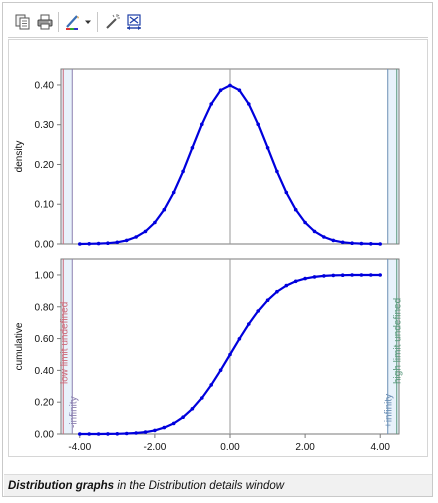 The image size is (438, 503). I want to click on series-style-button, so click(73, 22).